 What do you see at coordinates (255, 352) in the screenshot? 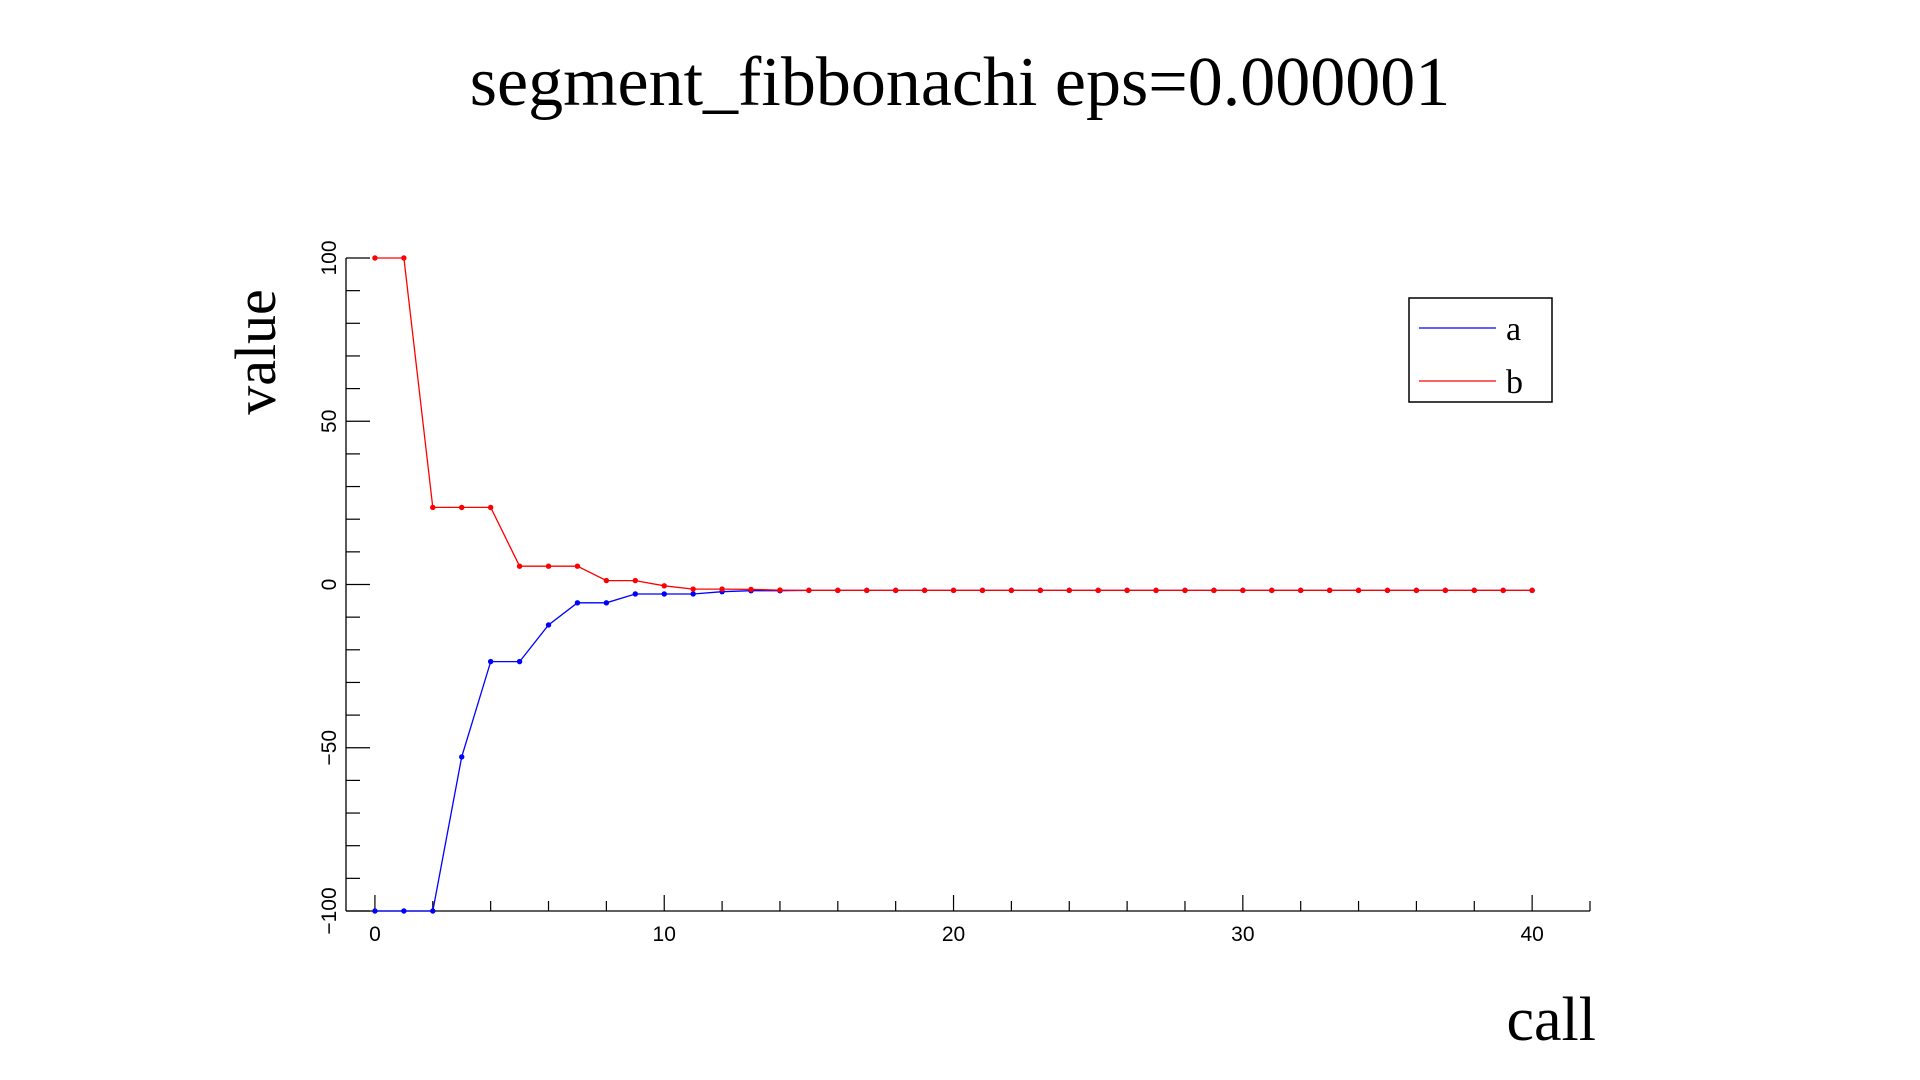
I see `y-axis-label: value` at bounding box center [255, 352].